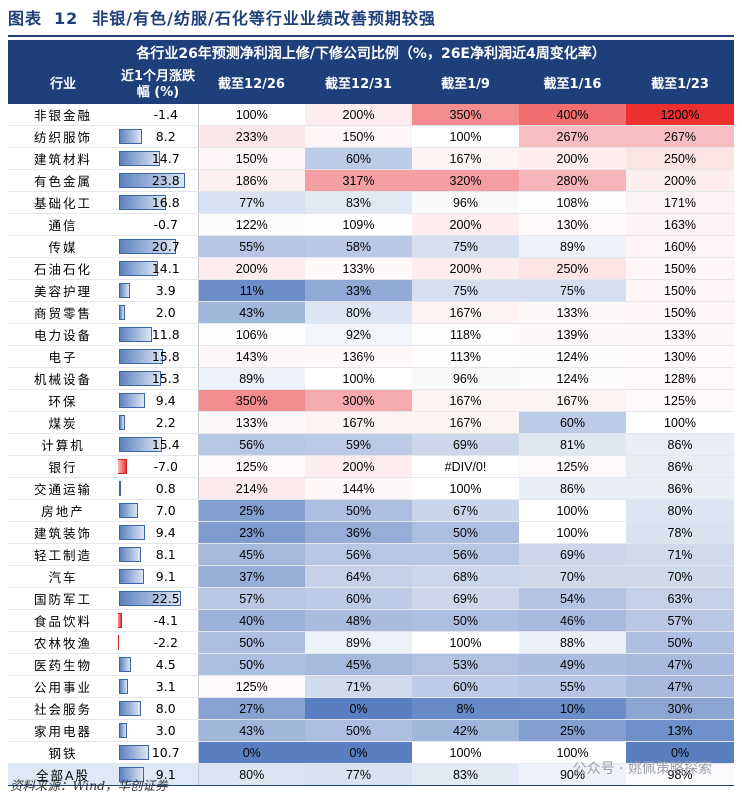 This screenshot has height=797, width=742. Describe the element at coordinates (165, 444) in the screenshot. I see `change-value: 15.4` at that location.